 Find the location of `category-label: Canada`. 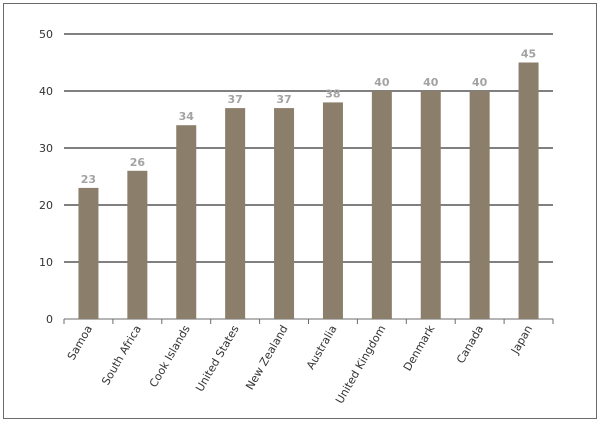

category-label: Canada is located at coordinates (470, 344).